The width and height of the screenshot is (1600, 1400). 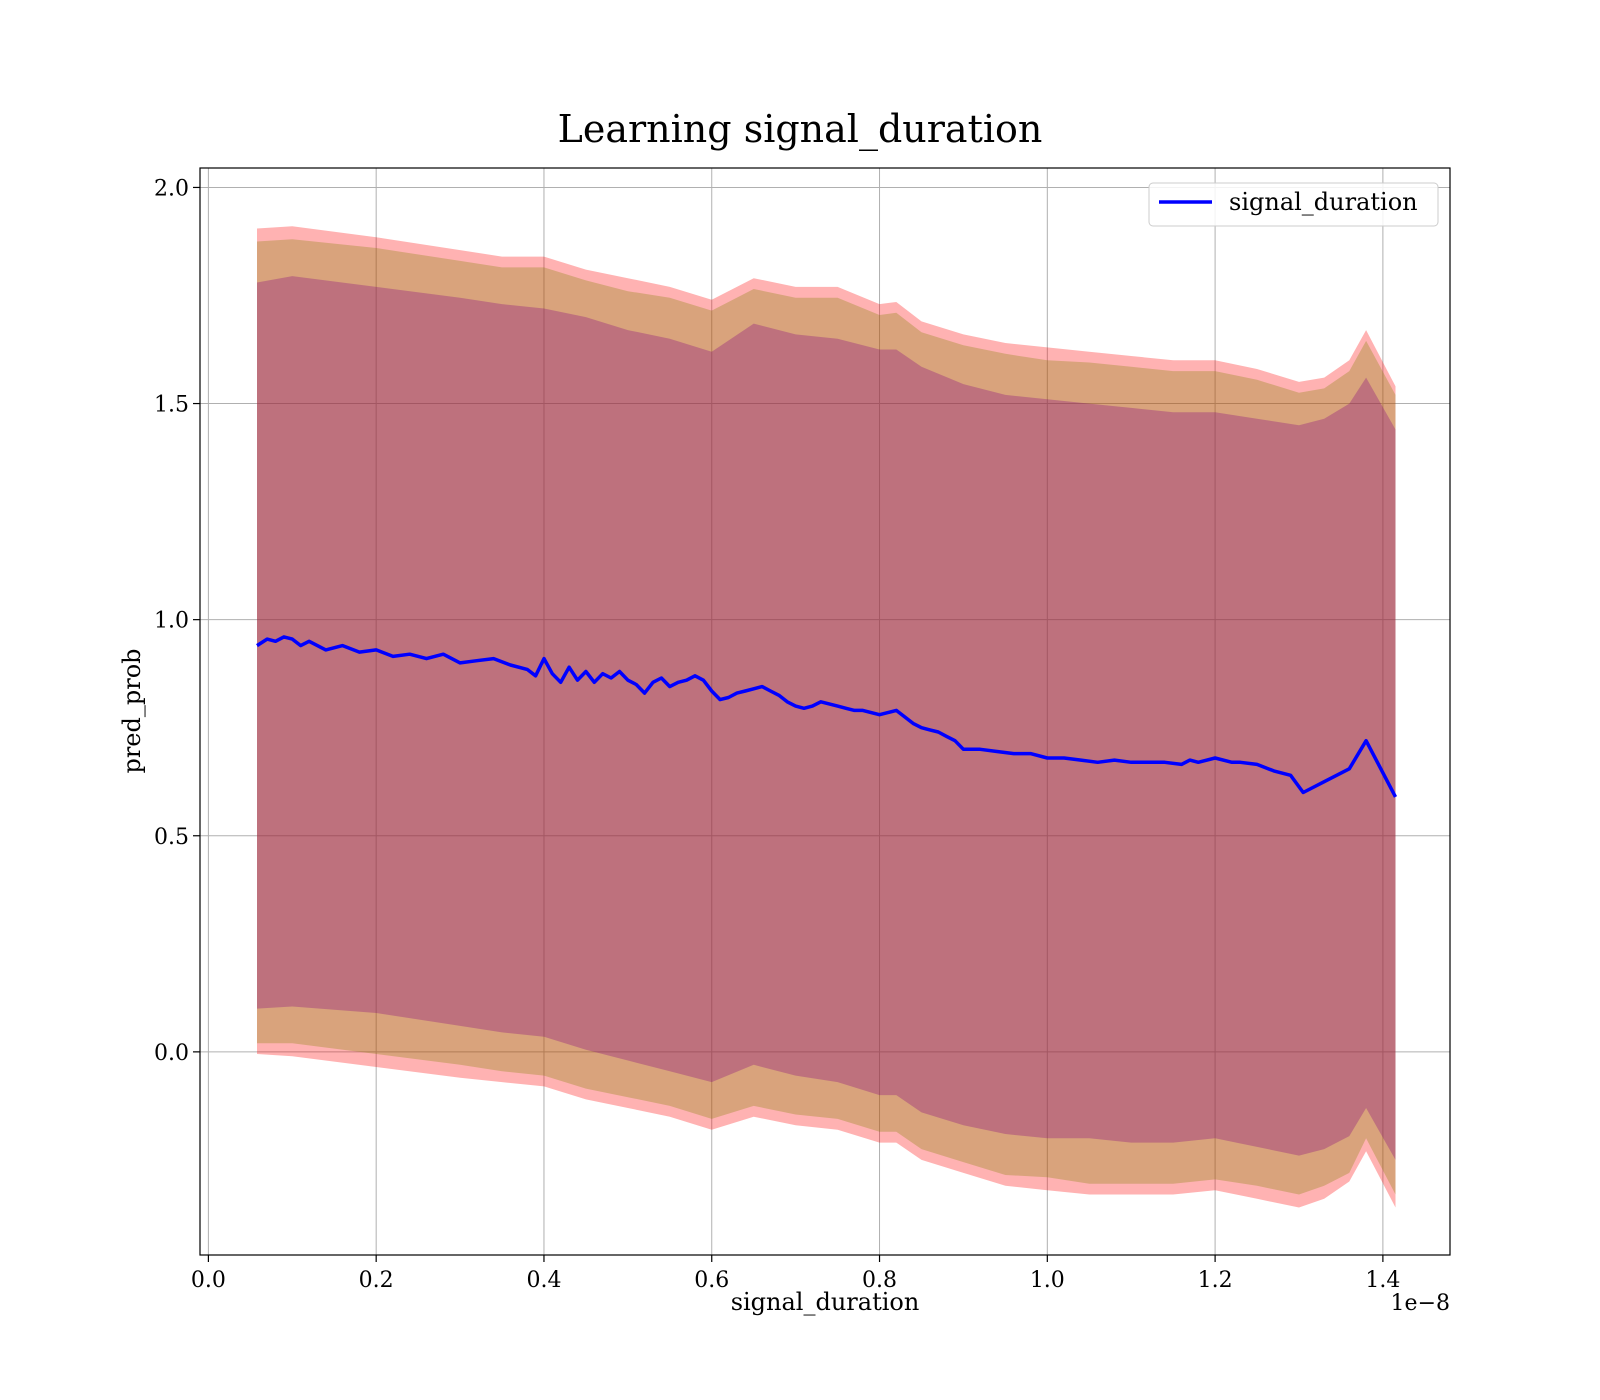 I want to click on y-tick-label: 0.0, so click(x=171, y=1053).